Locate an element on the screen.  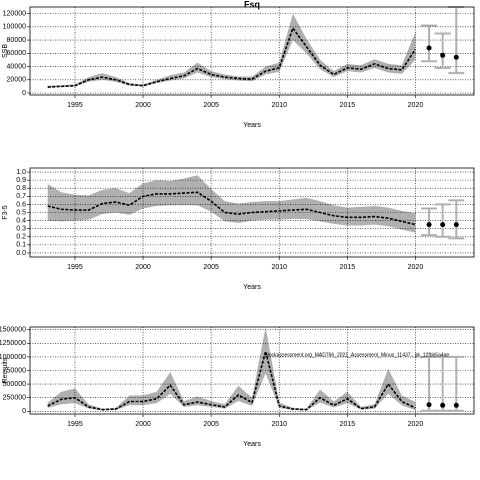
y-tick-label: 1250000 is located at coordinates (13, 343).